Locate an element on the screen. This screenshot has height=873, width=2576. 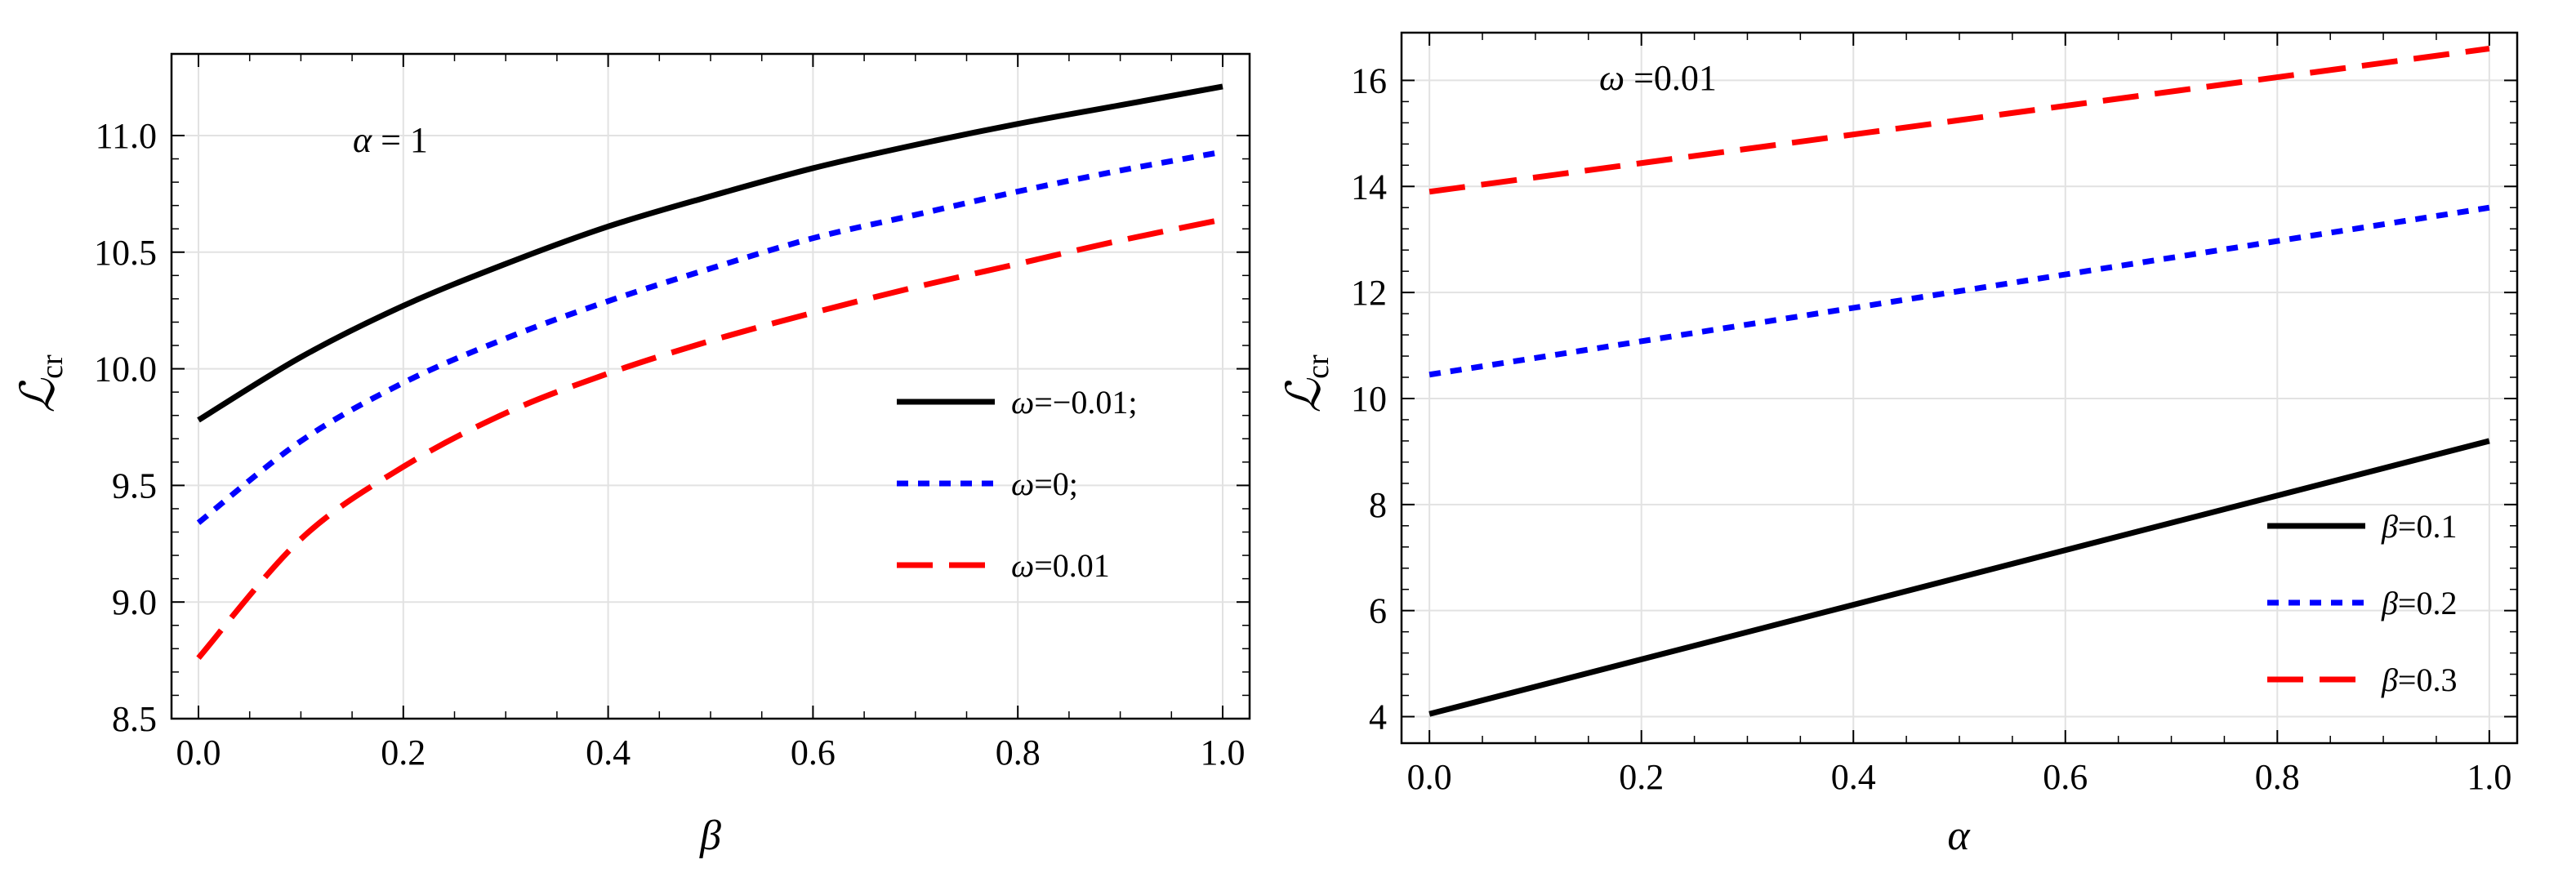
right-legend-label-1: β=0.2 is located at coordinates (2419, 603).